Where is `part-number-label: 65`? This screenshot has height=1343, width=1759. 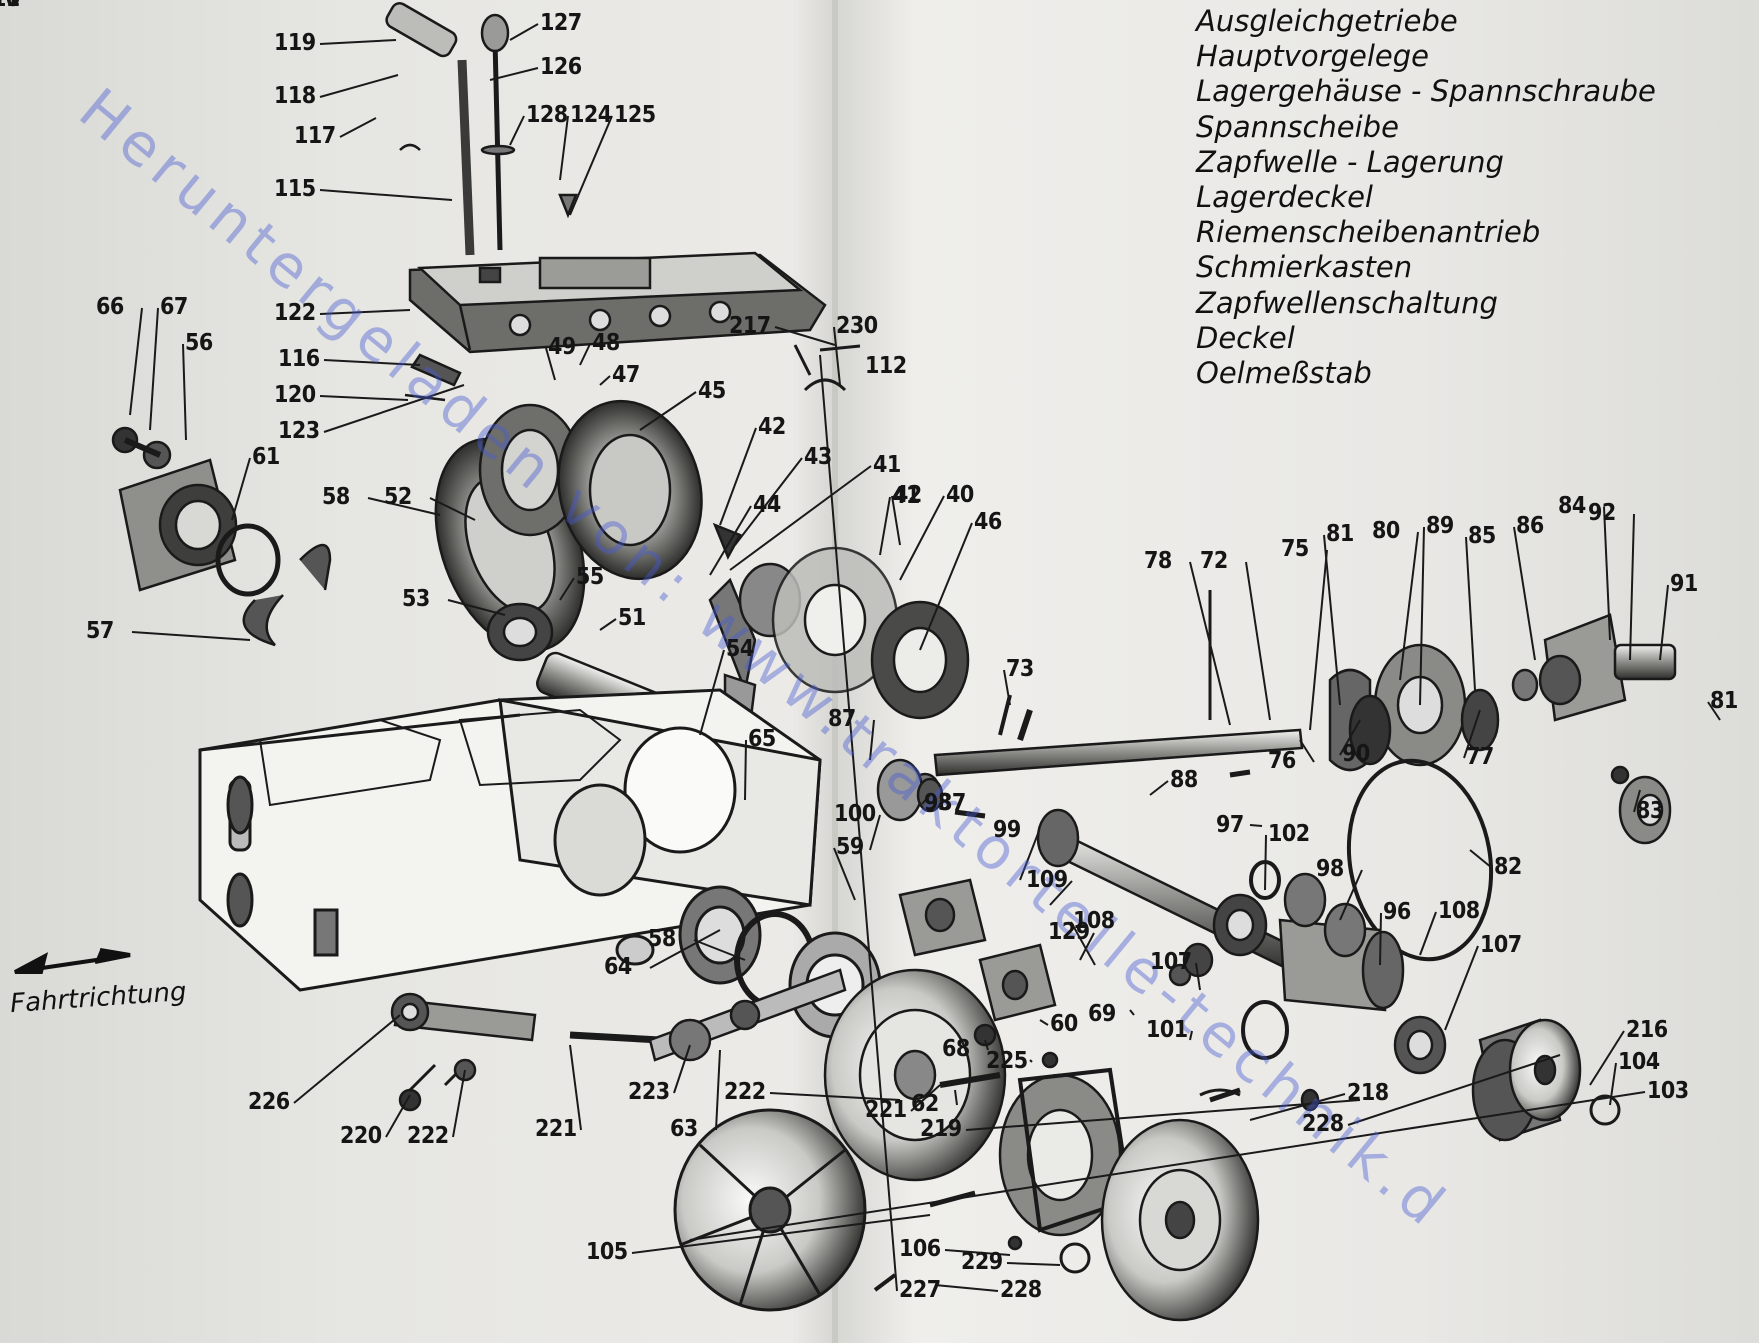 part-number-label: 65 is located at coordinates (762, 739).